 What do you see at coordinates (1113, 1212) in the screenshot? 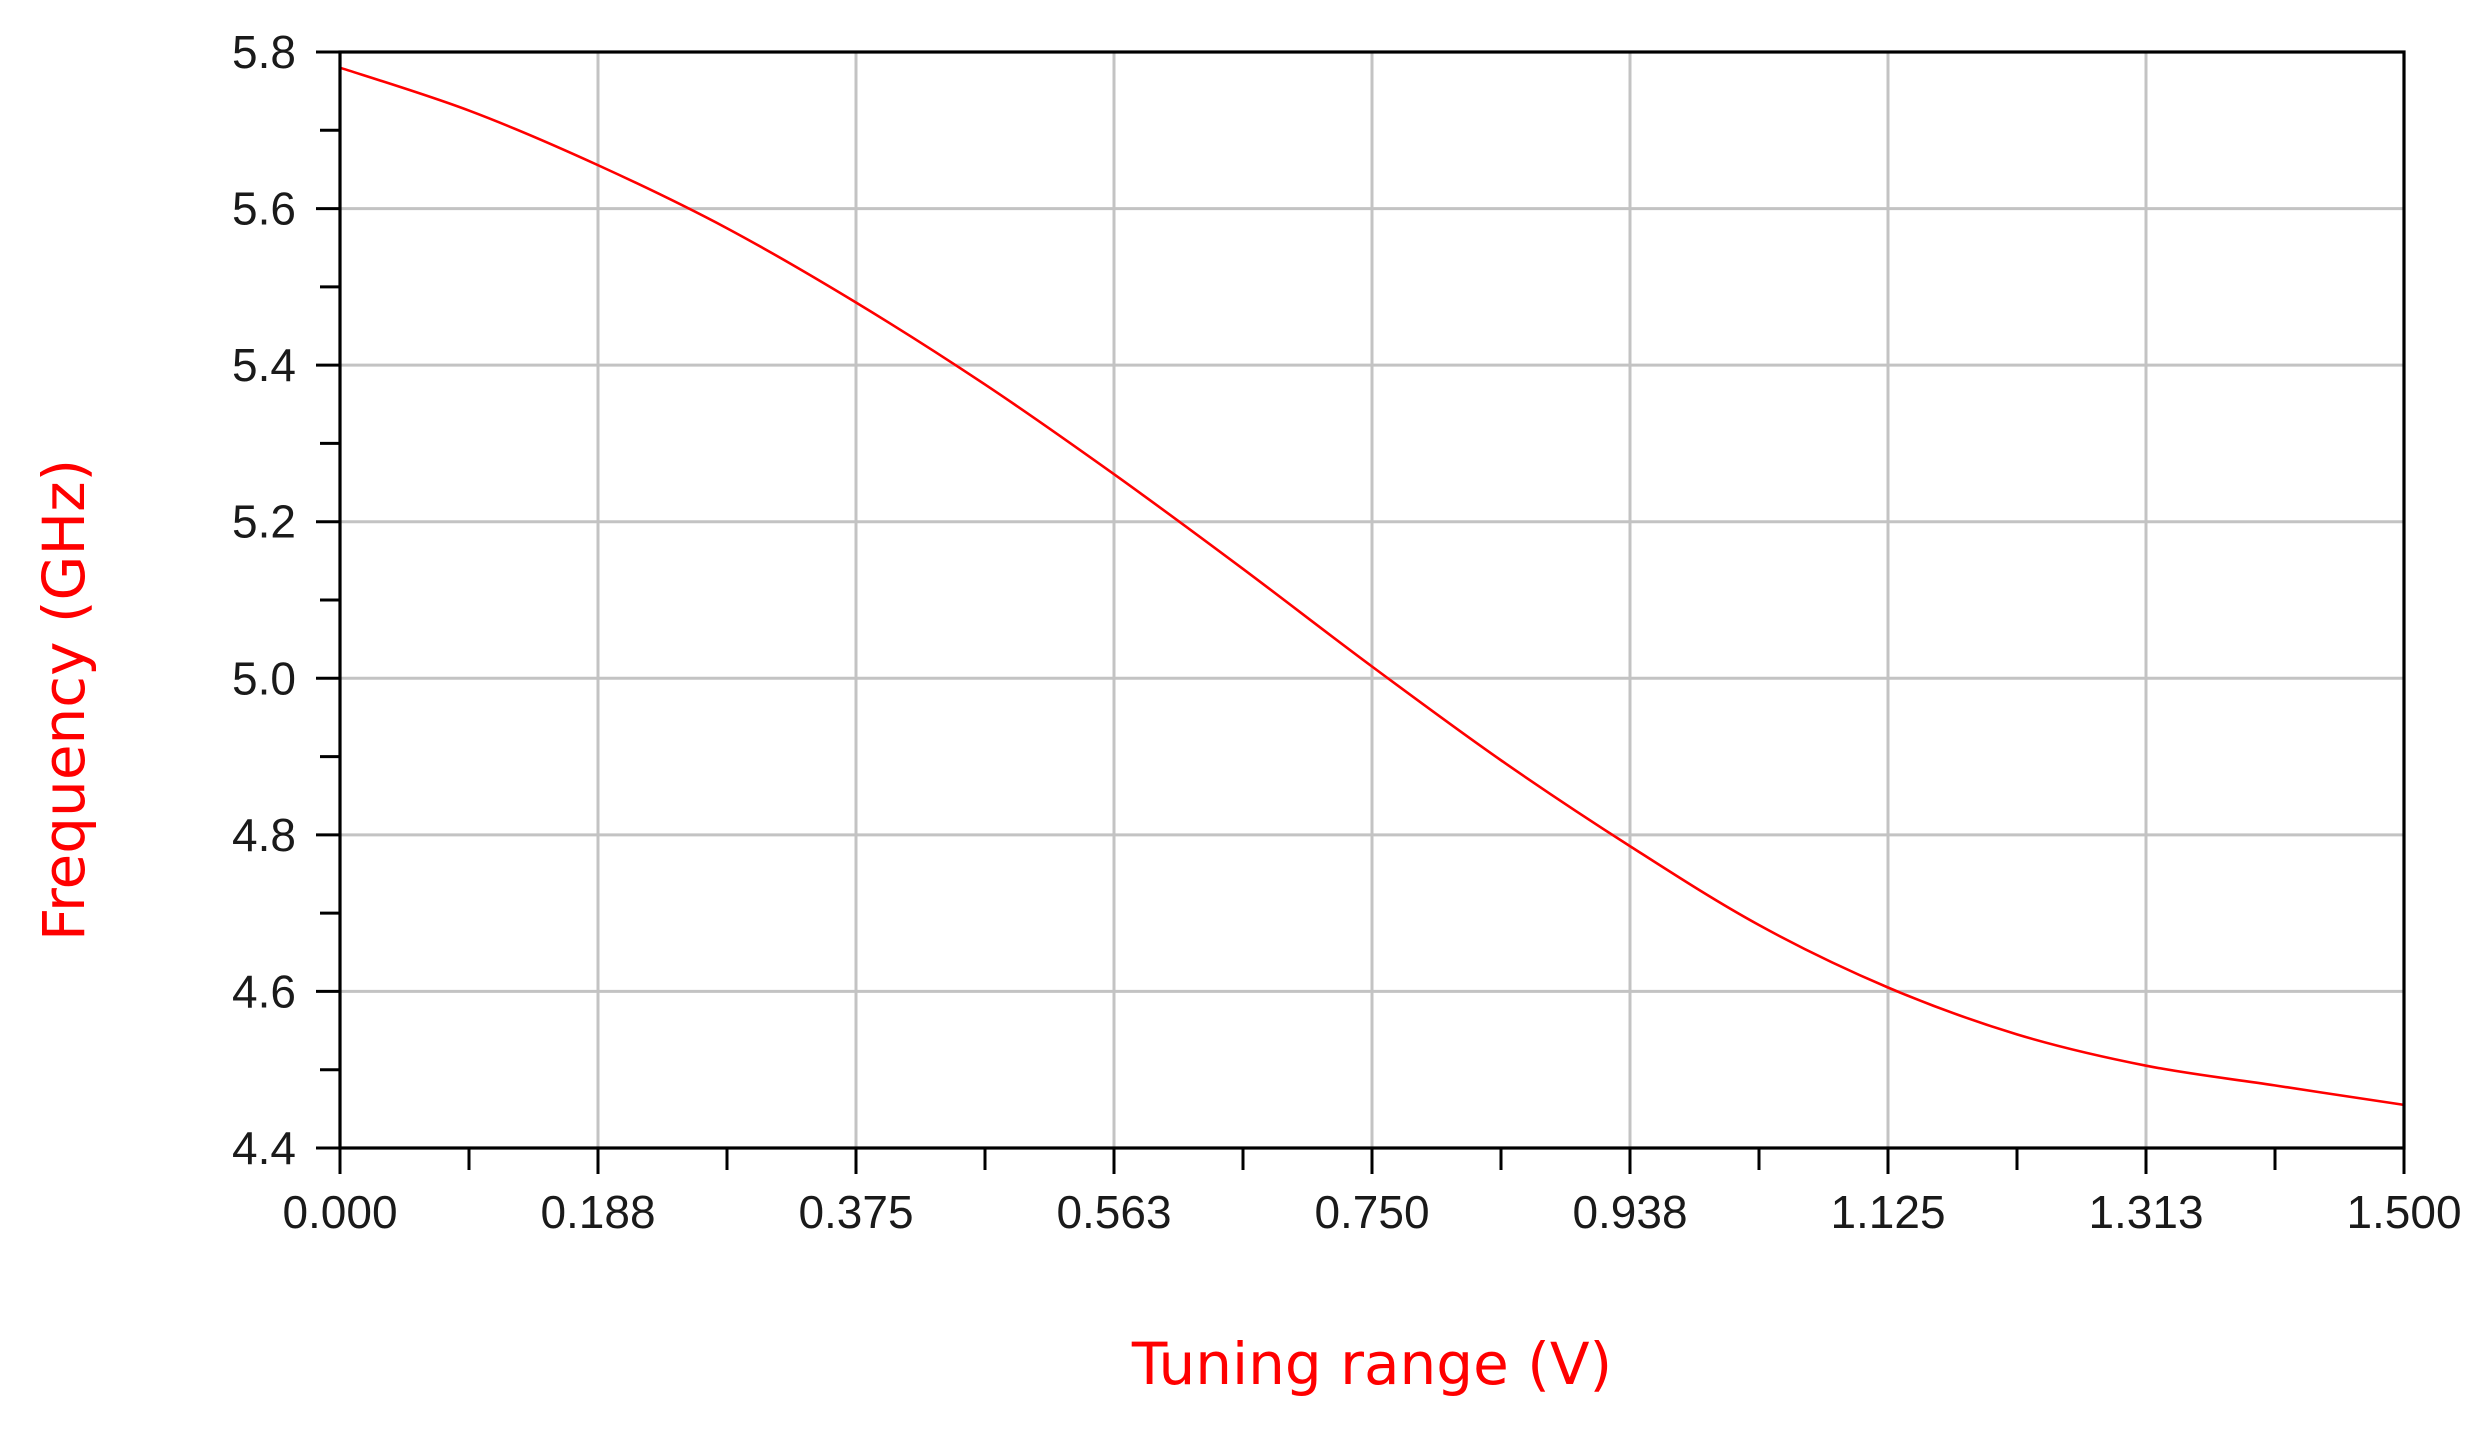
I see `x-tick-label: 0.563` at bounding box center [1113, 1212].